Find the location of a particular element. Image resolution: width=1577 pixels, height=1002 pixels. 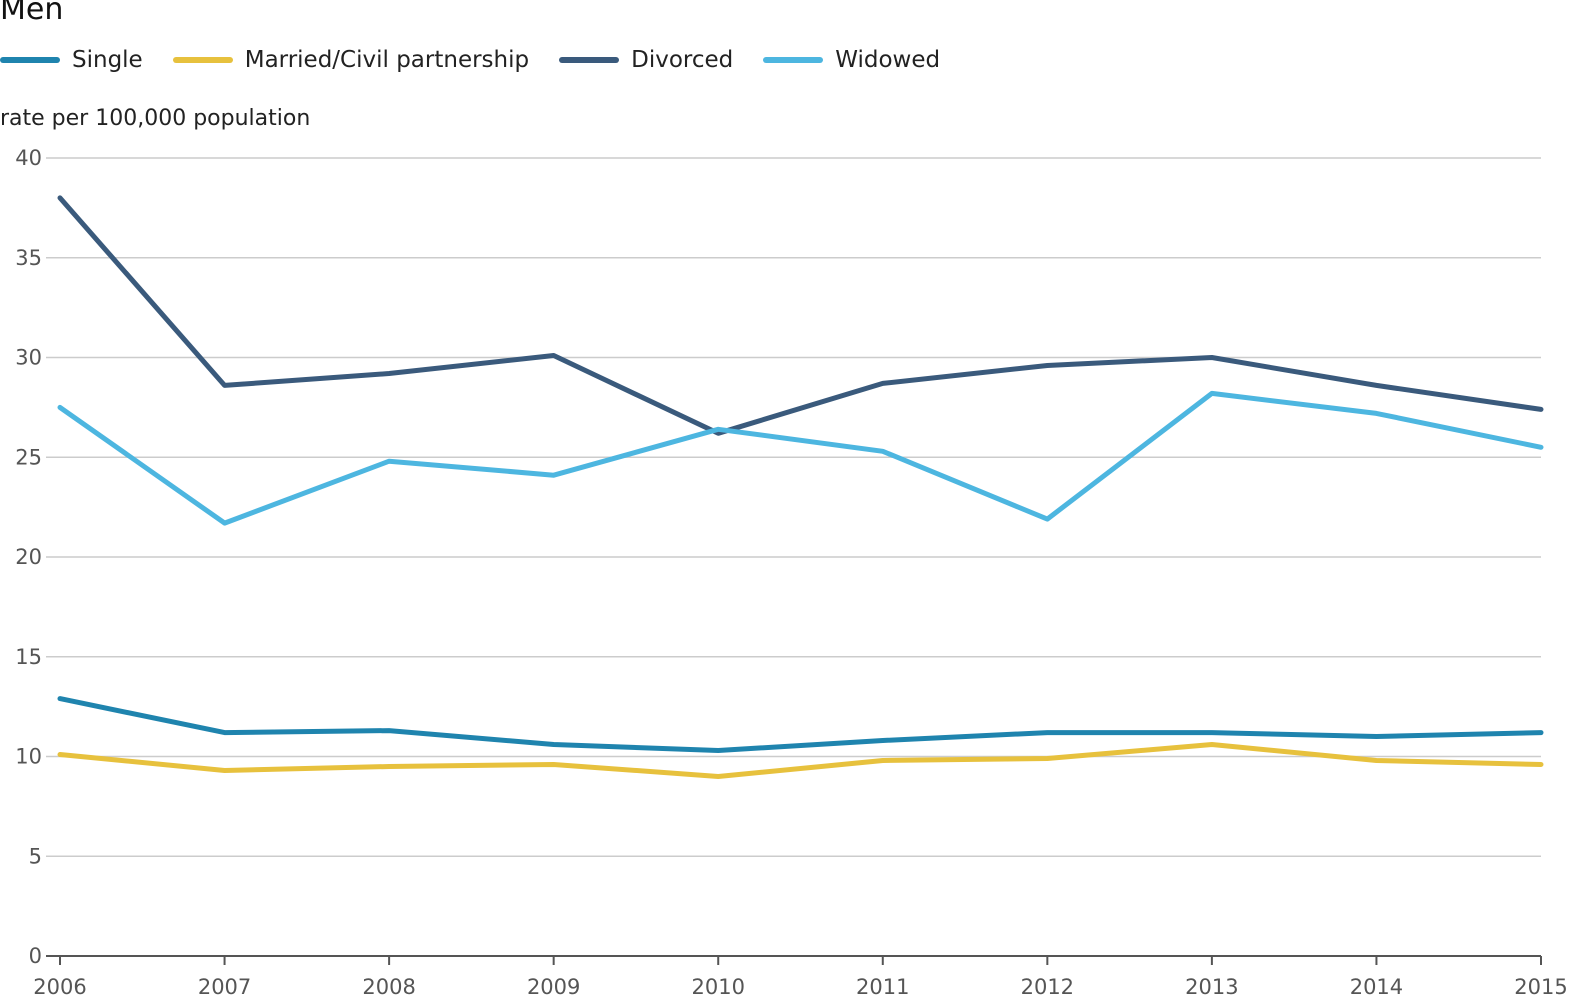

y-tick-label-40: 40 is located at coordinates (28, 158).